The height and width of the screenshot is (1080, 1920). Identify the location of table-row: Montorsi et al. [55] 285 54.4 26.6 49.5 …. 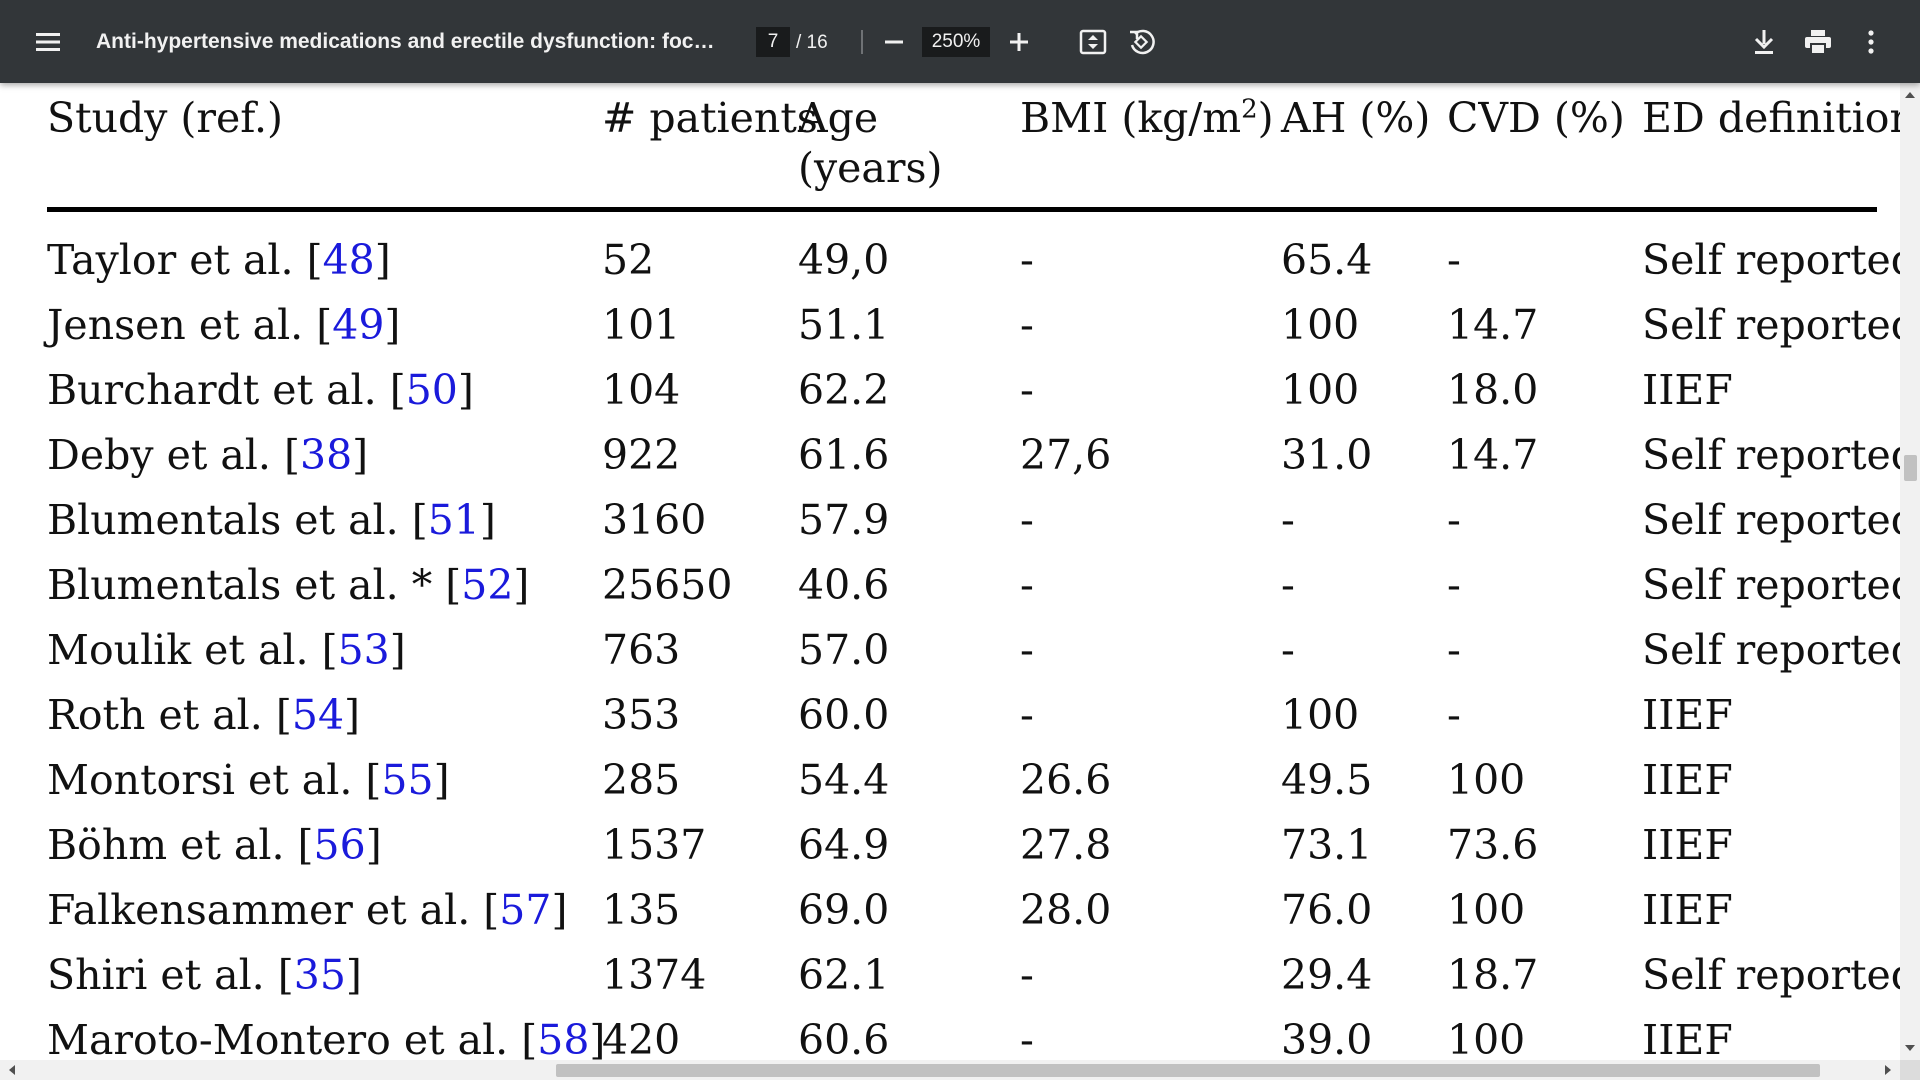
(962, 780).